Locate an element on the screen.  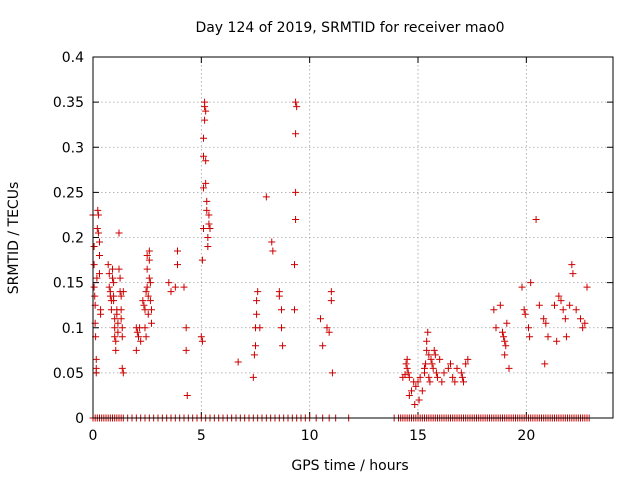
x-axis-label: GPS time / hours is located at coordinates (349, 466).